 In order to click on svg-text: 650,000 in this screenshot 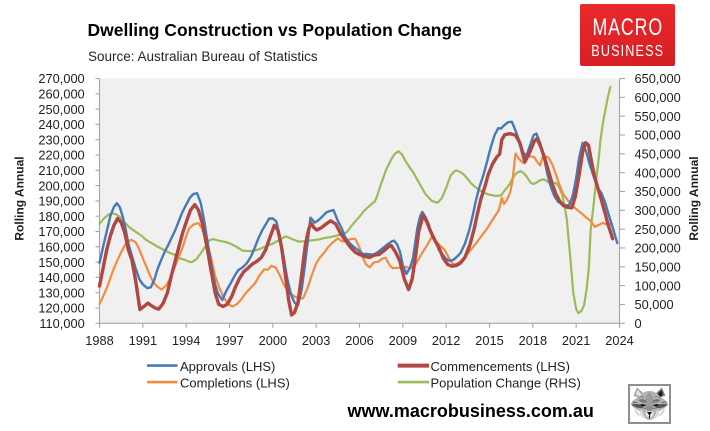, I will do `click(658, 78)`.